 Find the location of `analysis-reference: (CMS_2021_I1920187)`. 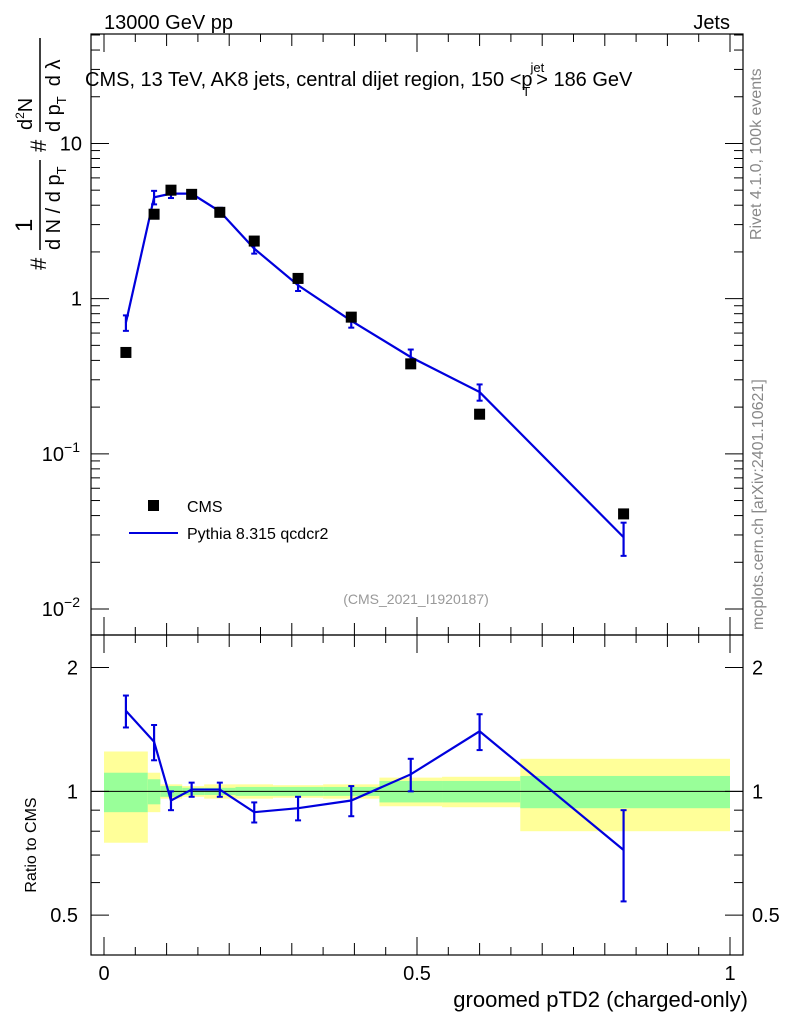

analysis-reference: (CMS_2021_I1920187) is located at coordinates (416, 599).